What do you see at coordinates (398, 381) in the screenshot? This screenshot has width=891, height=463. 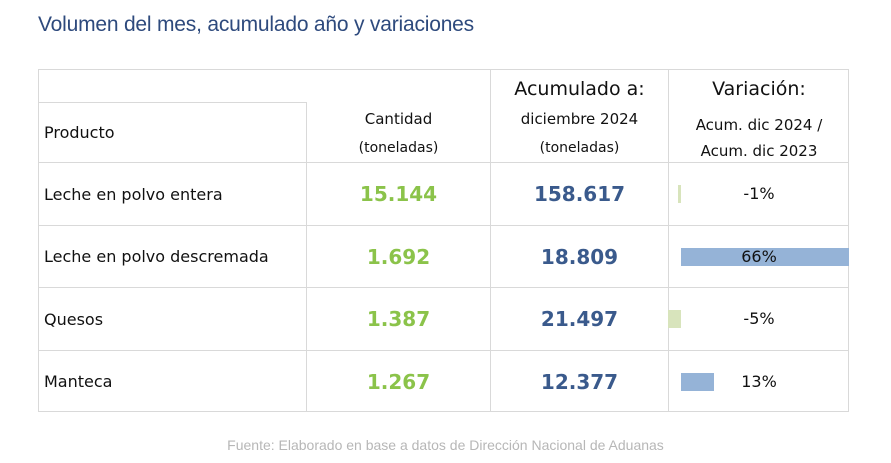 I see `table-row-cantidad: 1.267` at bounding box center [398, 381].